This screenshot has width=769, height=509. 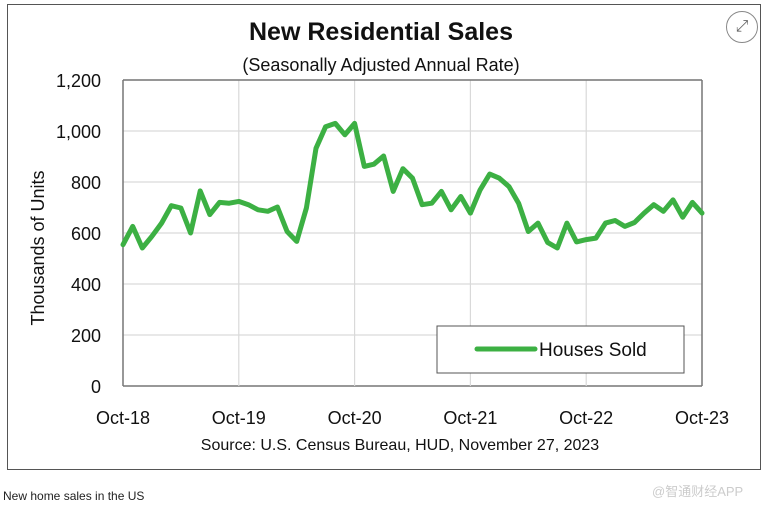 What do you see at coordinates (86, 336) in the screenshot?
I see `y-tick-label: 200` at bounding box center [86, 336].